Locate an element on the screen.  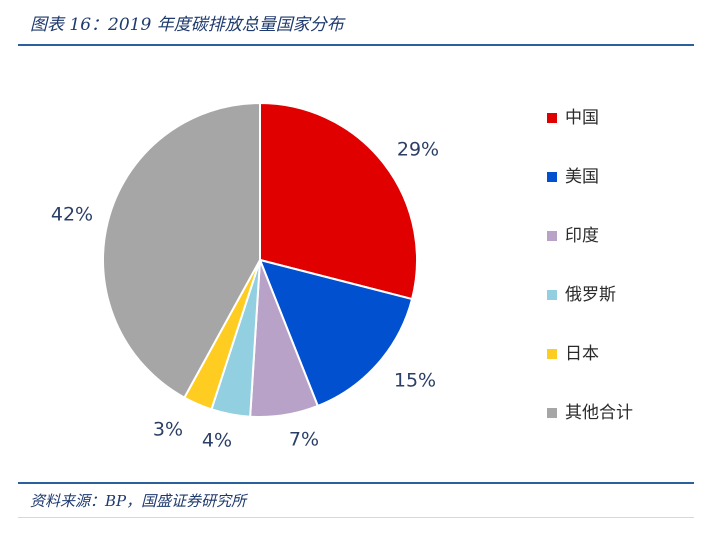
legend-label-1: 美国 is located at coordinates (582, 177).